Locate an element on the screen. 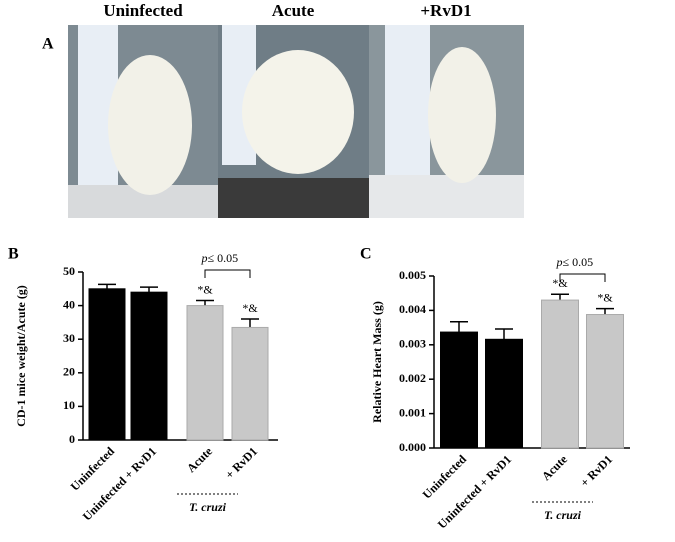 The height and width of the screenshot is (542, 675). x-tick-label: Uninfected + RvD1 is located at coordinates (119, 483).